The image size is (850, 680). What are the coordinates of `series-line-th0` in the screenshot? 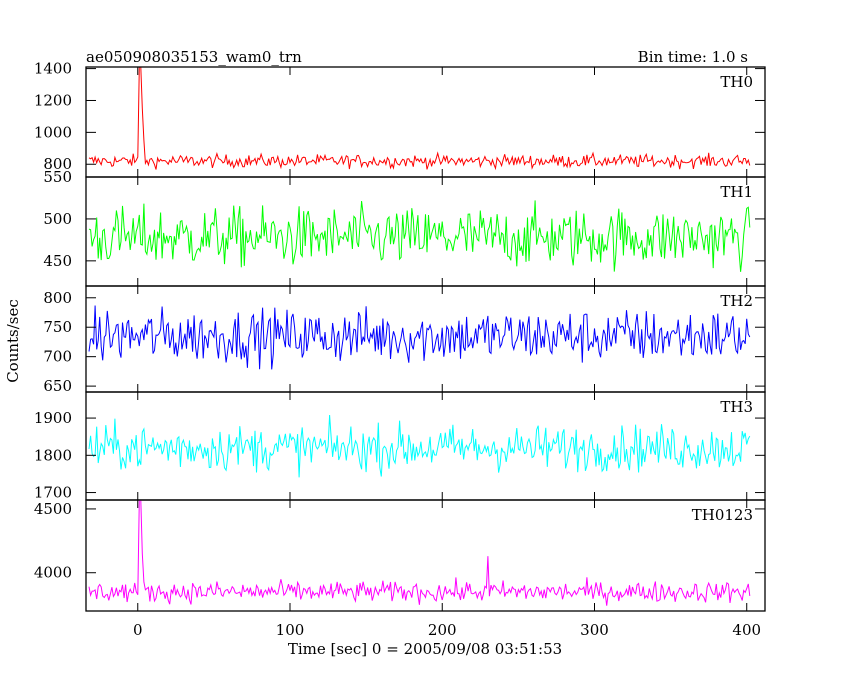 It's located at (419, 119).